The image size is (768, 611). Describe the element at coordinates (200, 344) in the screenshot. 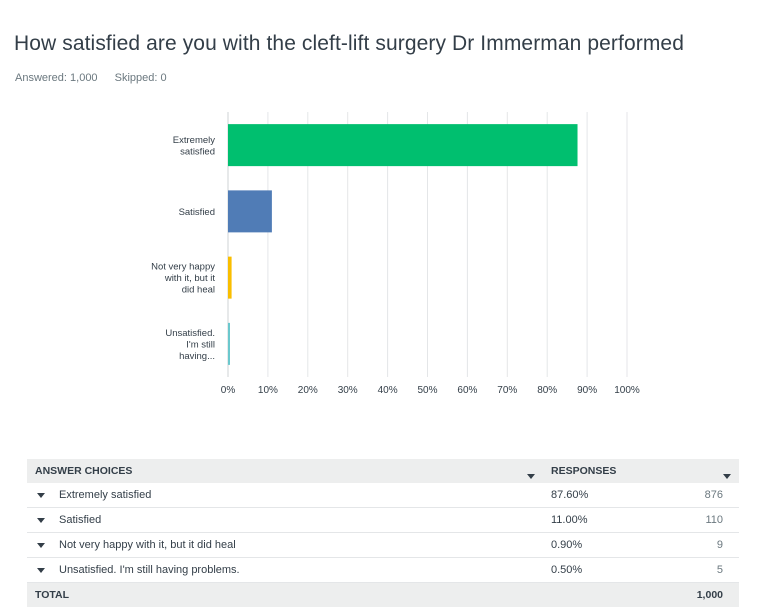

I see `category-label: I'm still` at that location.